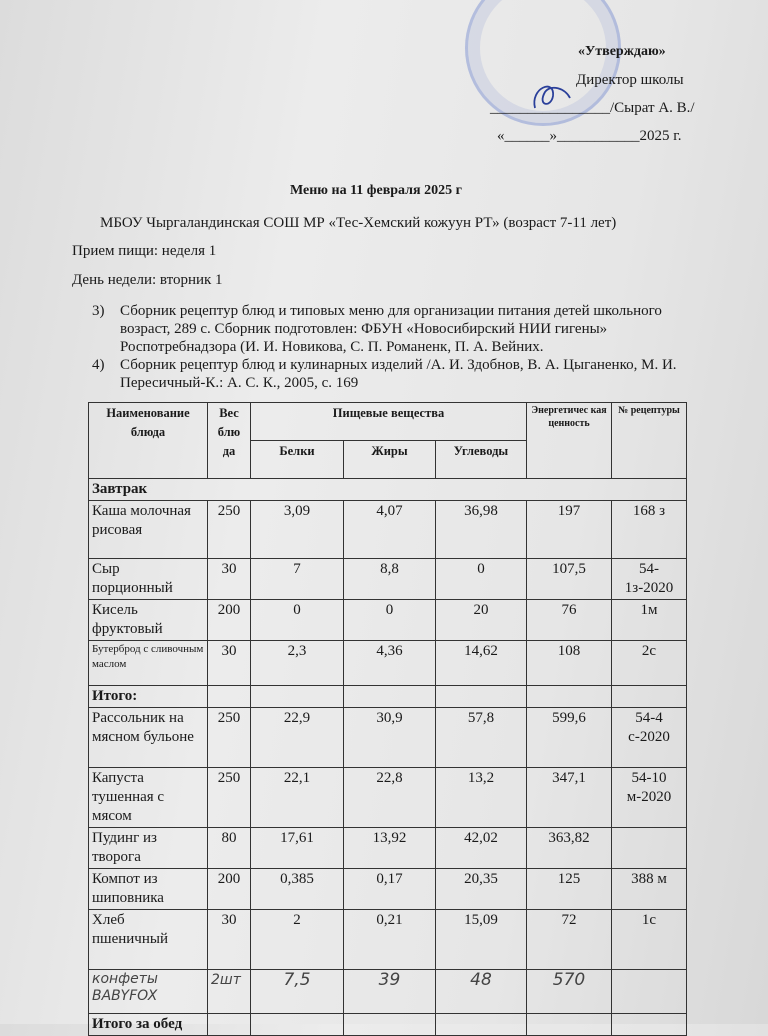 This screenshot has width=768, height=1036. What do you see at coordinates (481, 737) in the screenshot?
I see `cell-carbs: 57,8` at bounding box center [481, 737].